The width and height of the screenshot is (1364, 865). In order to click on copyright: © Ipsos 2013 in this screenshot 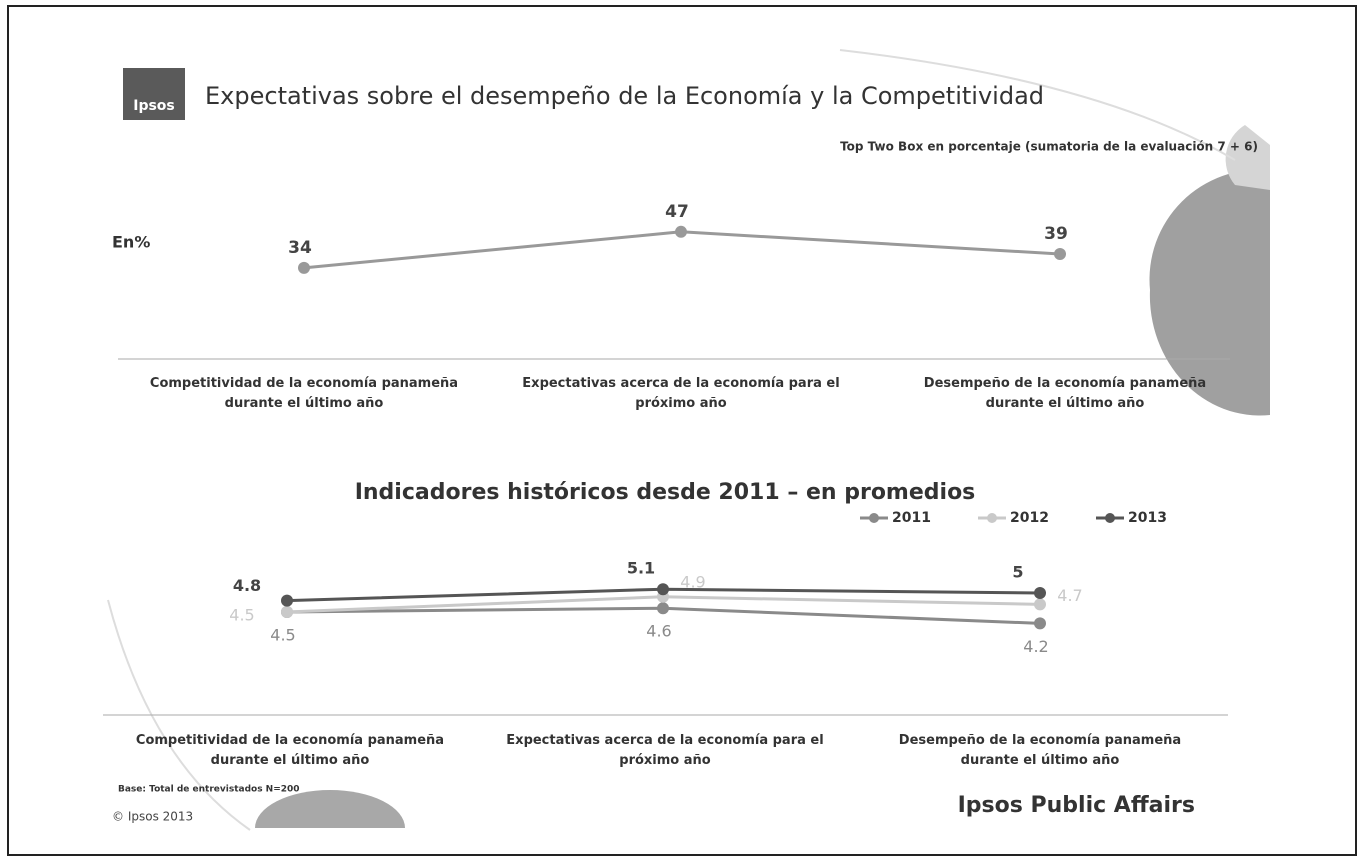, I will do `click(152, 817)`.